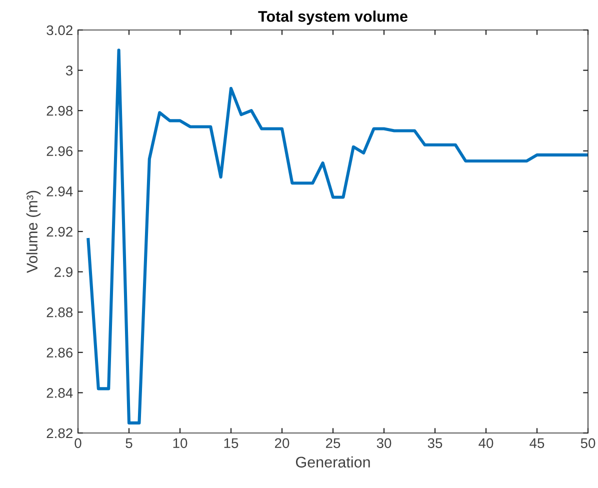 This screenshot has width=598, height=488. Describe the element at coordinates (63, 272) in the screenshot. I see `y-tick-label: 2.9` at that location.